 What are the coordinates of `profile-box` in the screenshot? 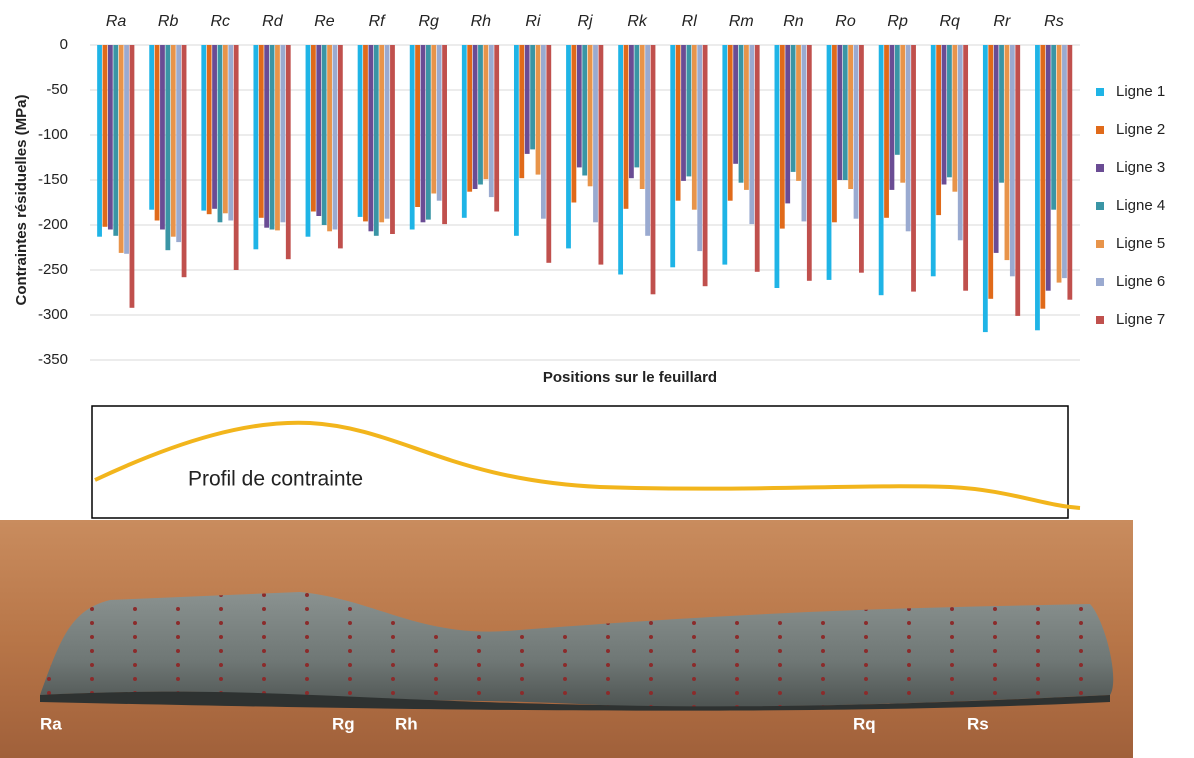 It's located at (580, 462).